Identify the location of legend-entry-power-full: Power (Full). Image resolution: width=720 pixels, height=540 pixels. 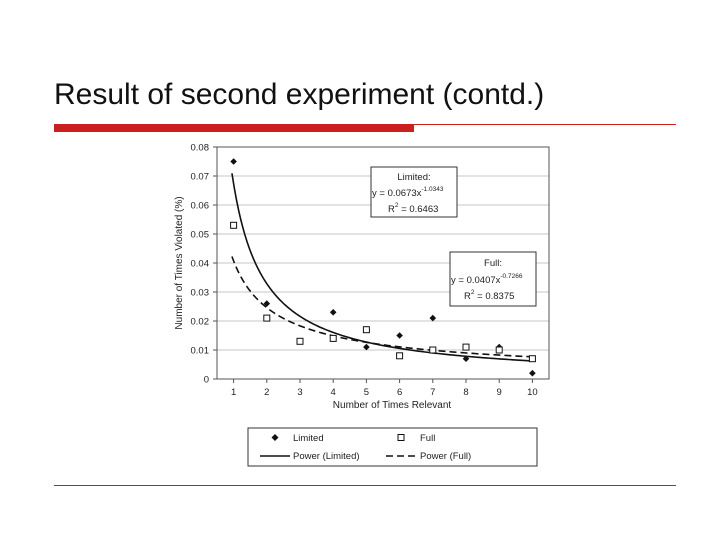
(428, 456).